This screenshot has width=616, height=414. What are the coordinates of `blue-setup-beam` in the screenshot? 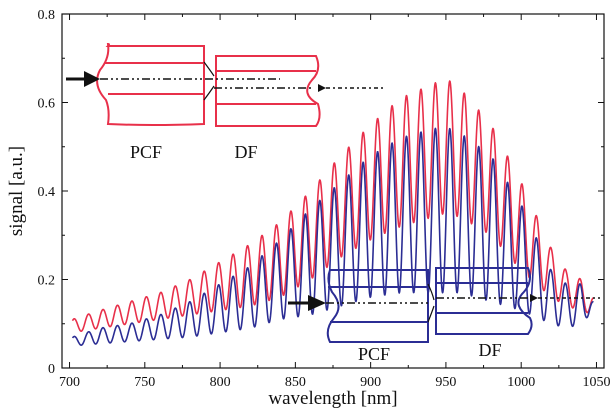 It's located at (444, 302).